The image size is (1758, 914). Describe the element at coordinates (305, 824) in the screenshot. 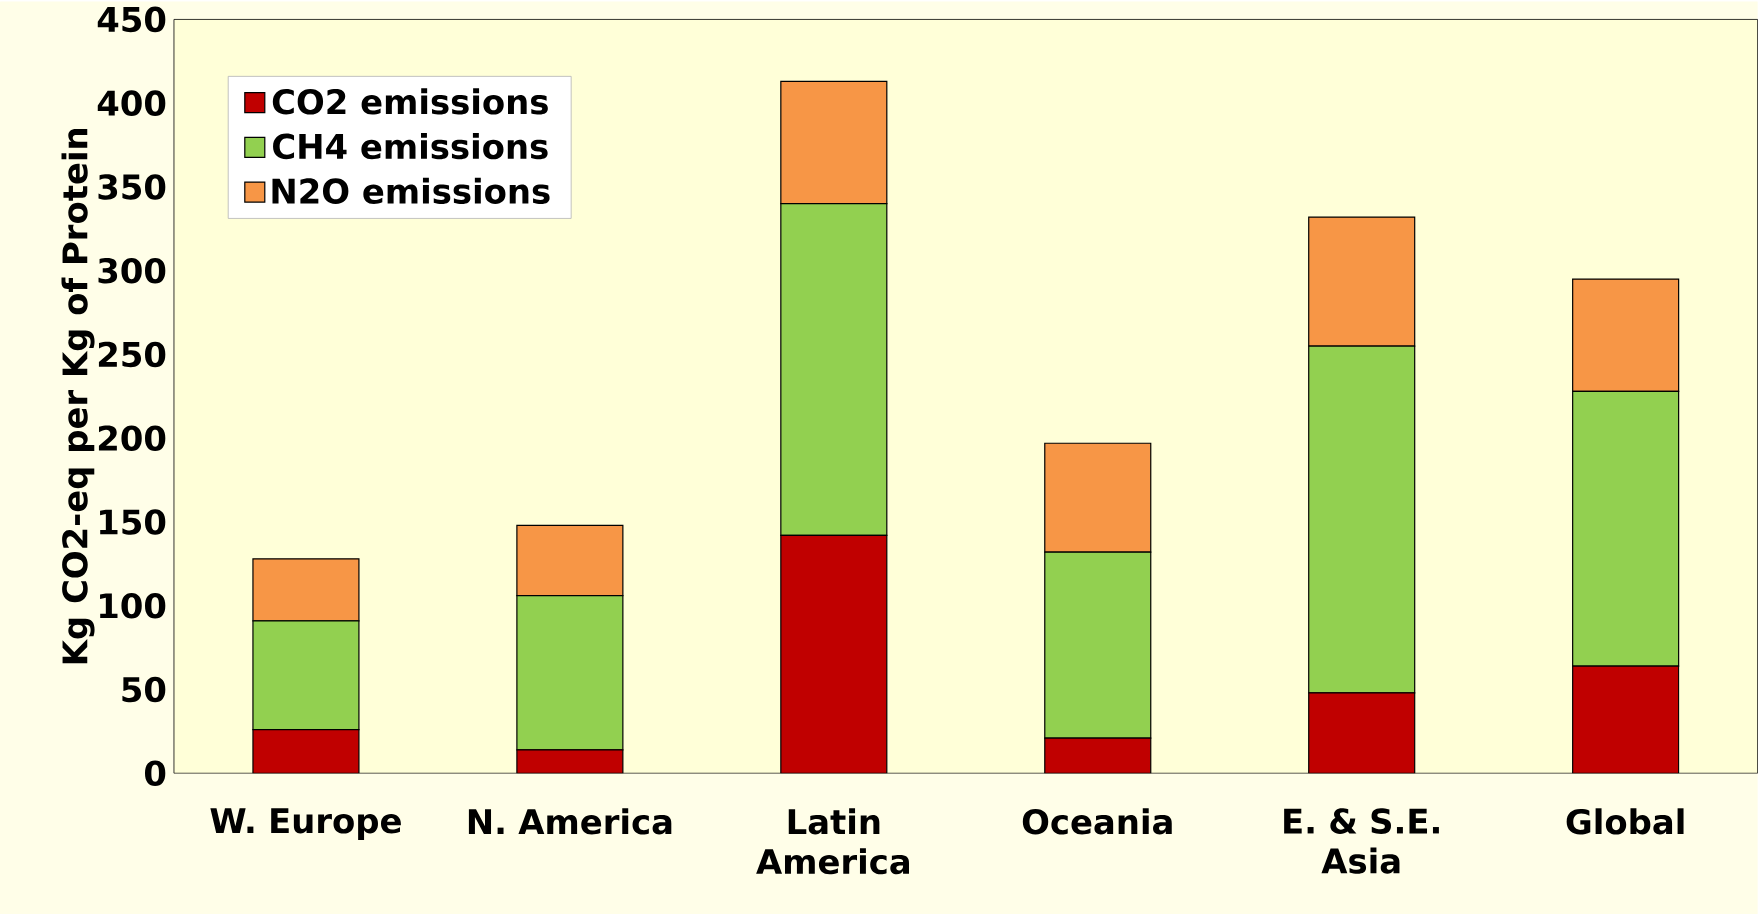

I see `x-tick-label: W. Europe` at that location.